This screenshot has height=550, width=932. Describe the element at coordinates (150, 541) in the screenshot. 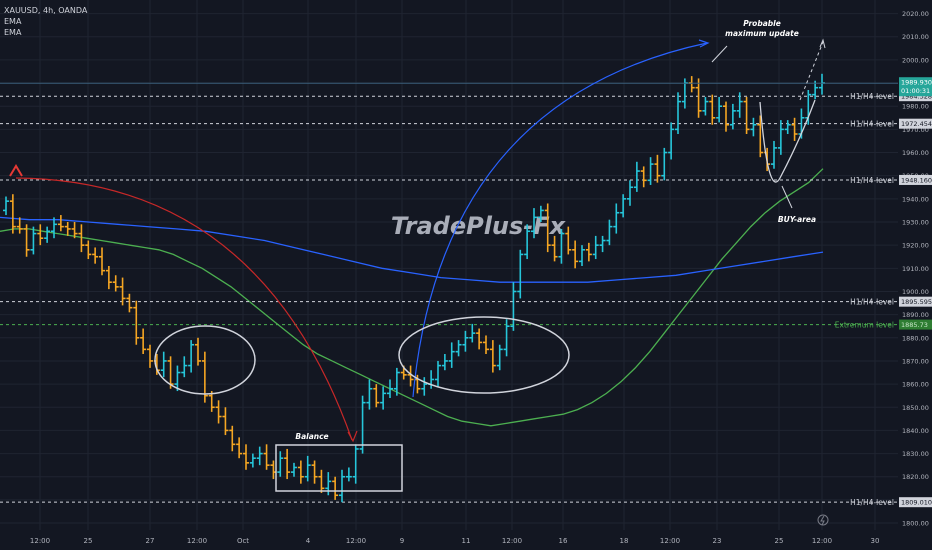

I see `time-tick-label: 27` at that location.